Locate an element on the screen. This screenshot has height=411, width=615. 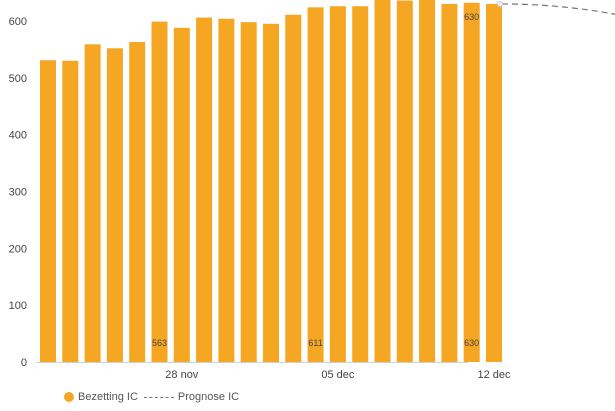
y-tick-label: 300 is located at coordinates (18, 193).